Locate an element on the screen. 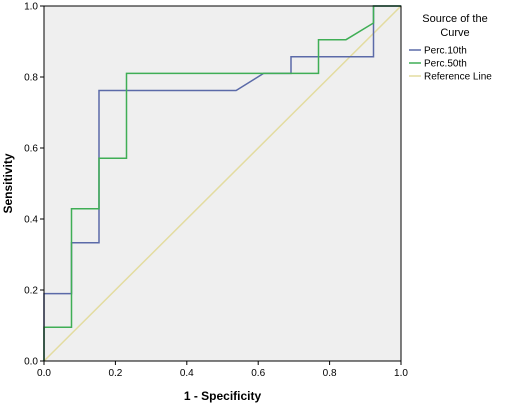 The width and height of the screenshot is (510, 407). legend-items: Perc.10th Perc.50th Reference Line is located at coordinates (450, 64).